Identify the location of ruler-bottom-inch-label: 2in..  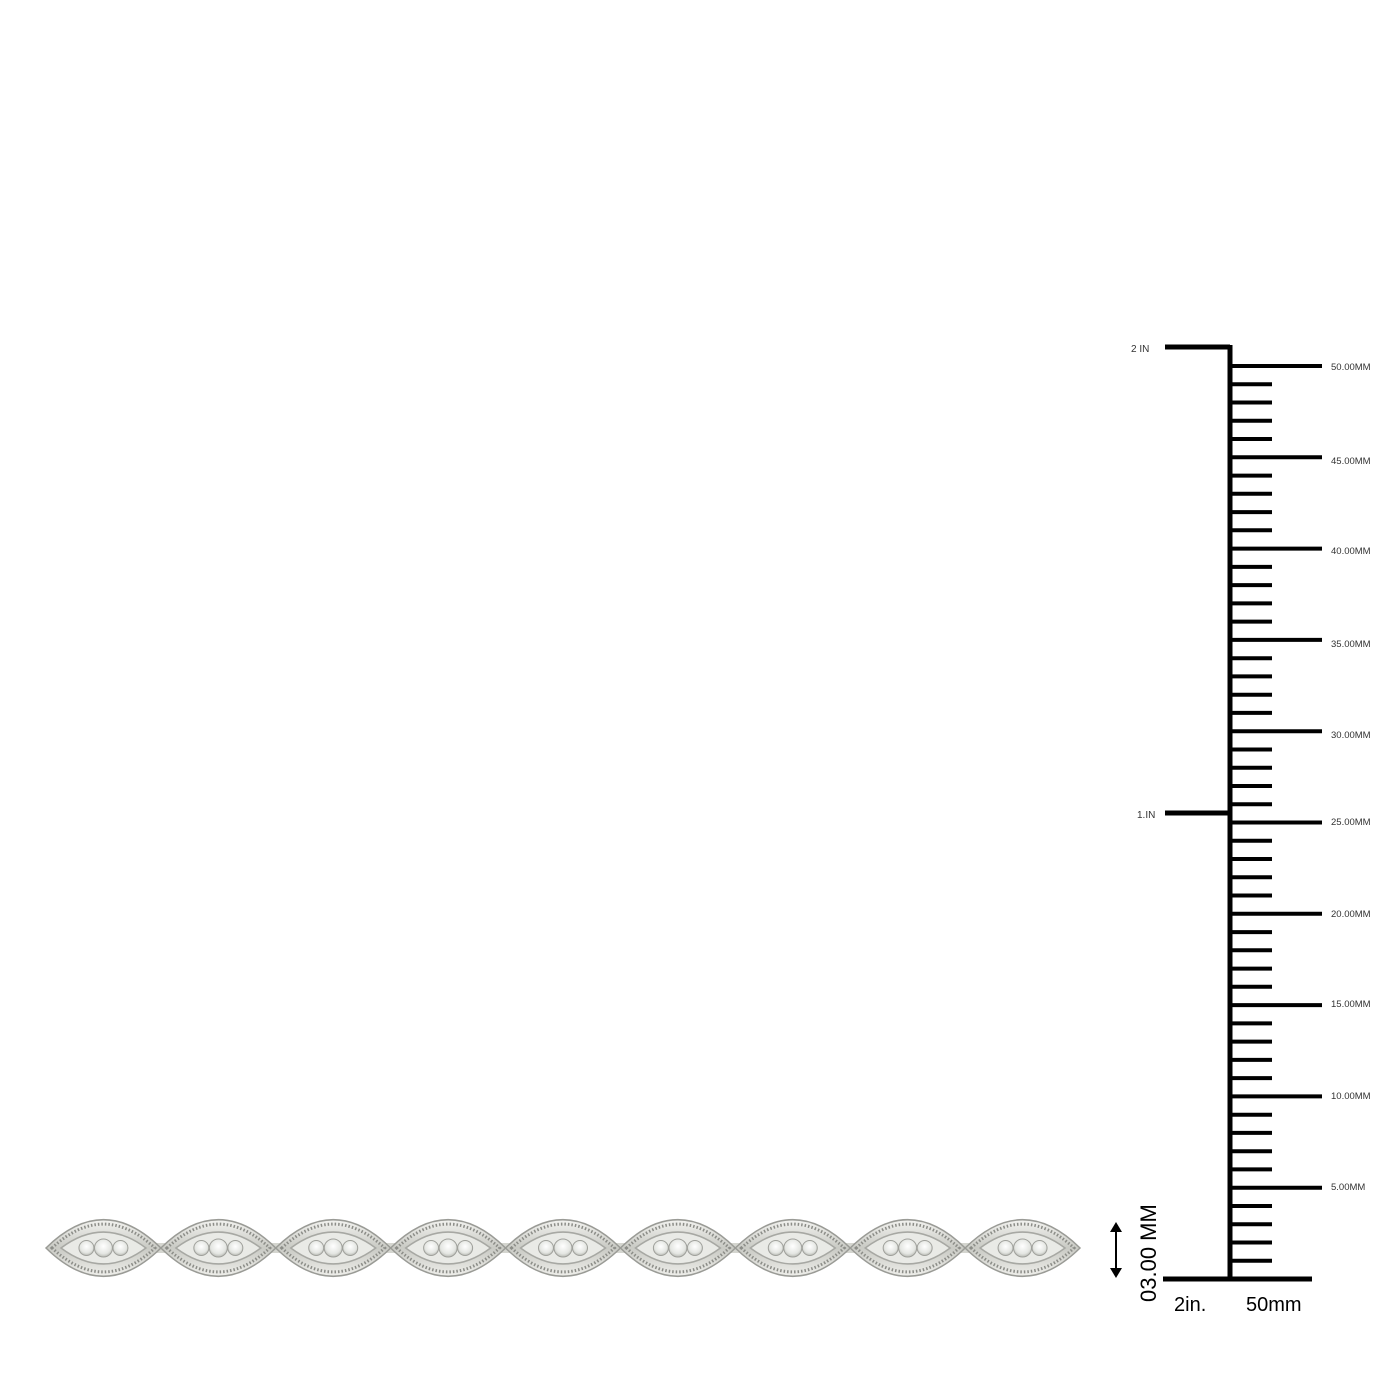
(1190, 1305).